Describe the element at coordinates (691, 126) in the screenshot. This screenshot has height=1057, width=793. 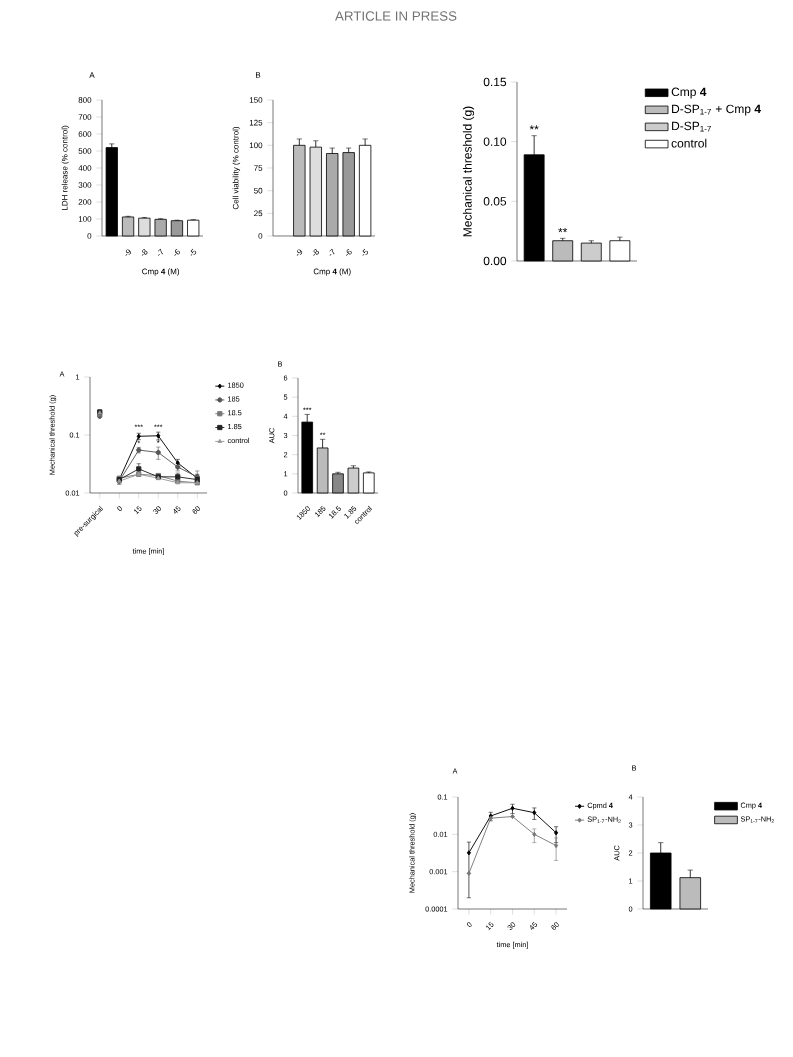
I see `legend-label: D-SP$_{1-7}$` at that location.